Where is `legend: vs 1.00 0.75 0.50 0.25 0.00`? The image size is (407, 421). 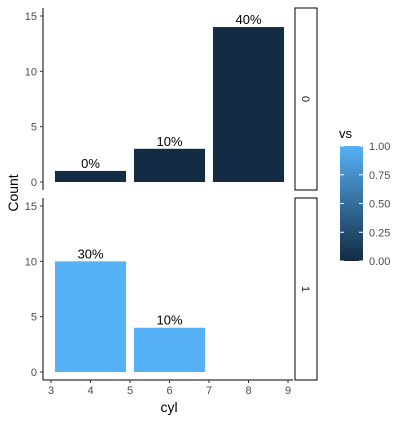
legend: vs 1.00 0.75 0.50 0.25 0.00 is located at coordinates (364, 197).